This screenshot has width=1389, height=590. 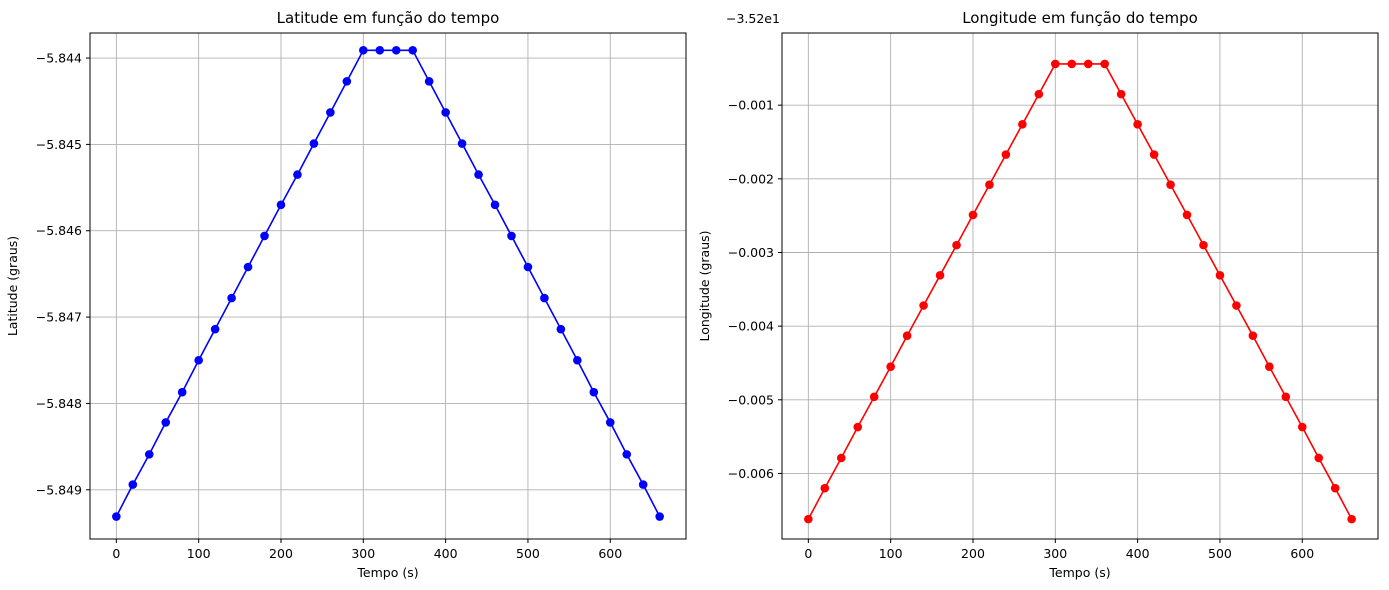 What do you see at coordinates (387, 572) in the screenshot?
I see `latitude-x-axis-label: Tempo (s)` at bounding box center [387, 572].